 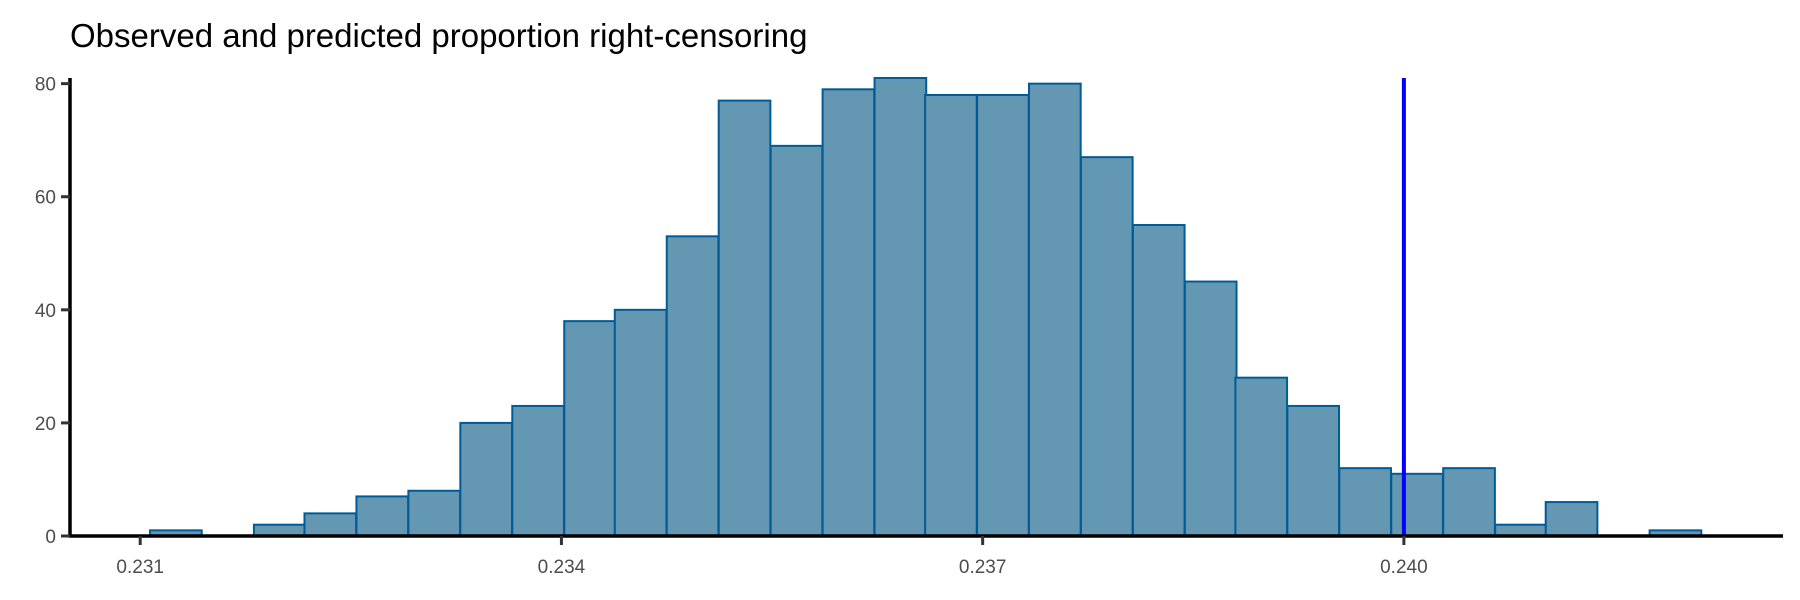 I want to click on y-tick-label: 60, so click(x=45, y=198).